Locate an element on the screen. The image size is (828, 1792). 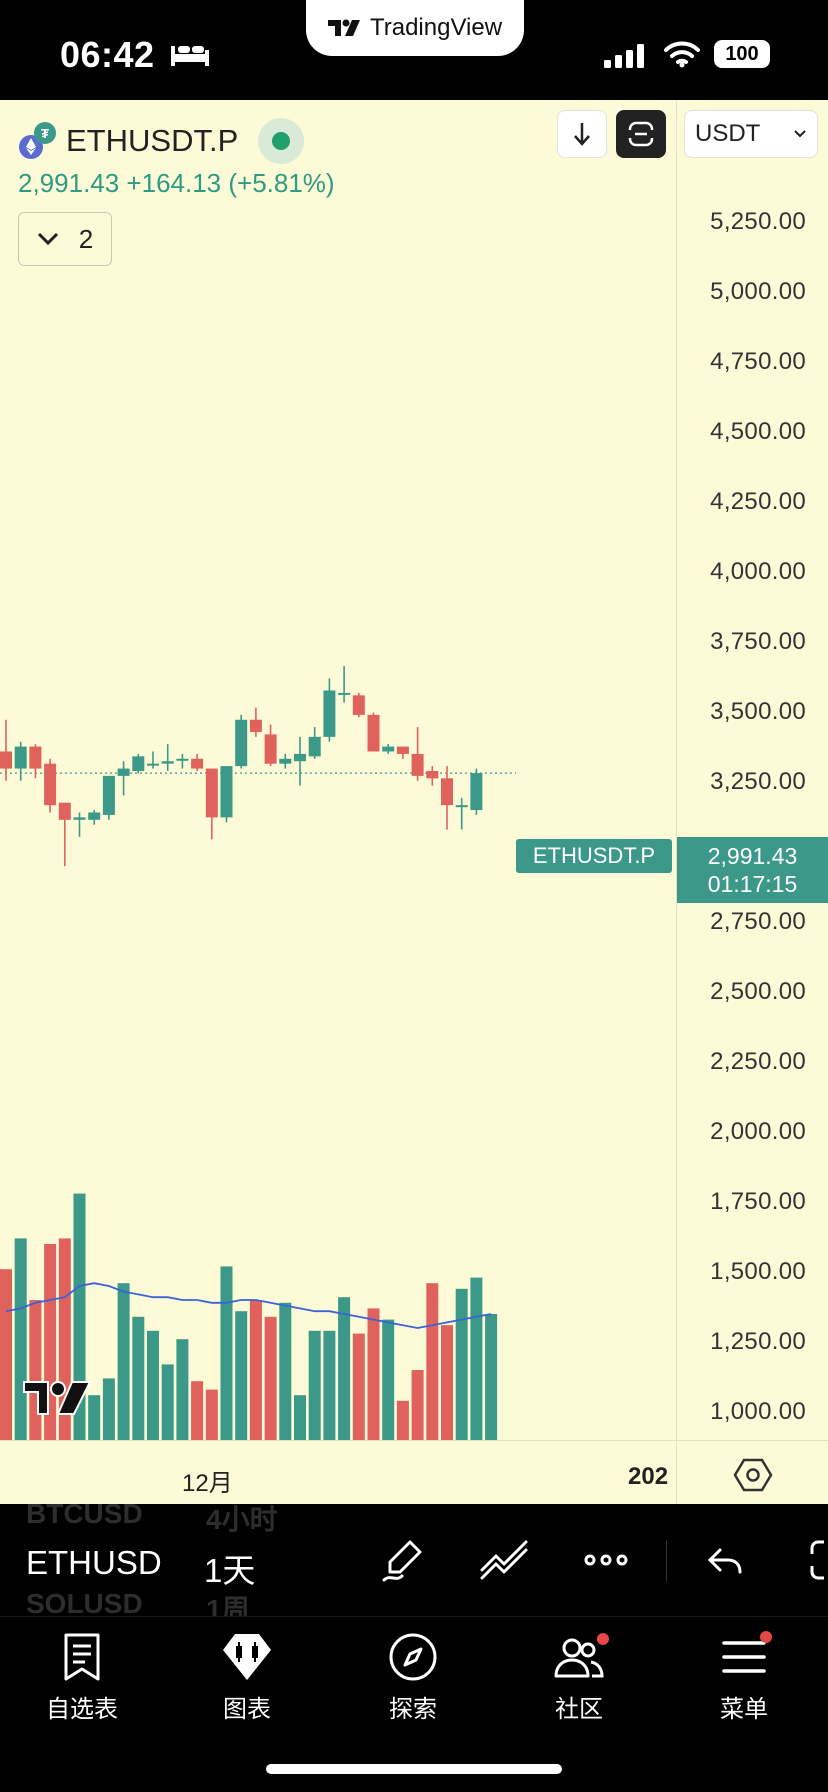
price-tick: 2,750.00 is located at coordinates (758, 921).